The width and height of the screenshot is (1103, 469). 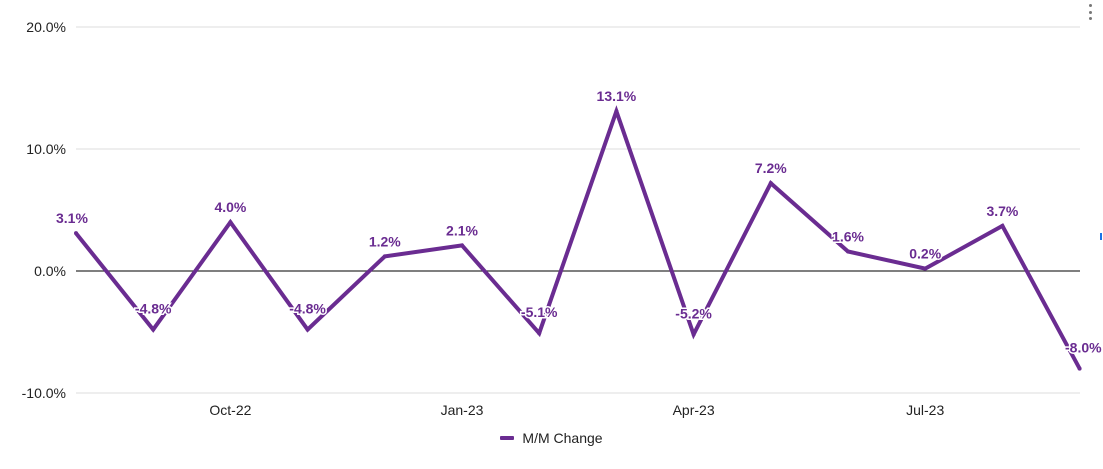 What do you see at coordinates (385, 241) in the screenshot?
I see `data-label: 1.2%` at bounding box center [385, 241].